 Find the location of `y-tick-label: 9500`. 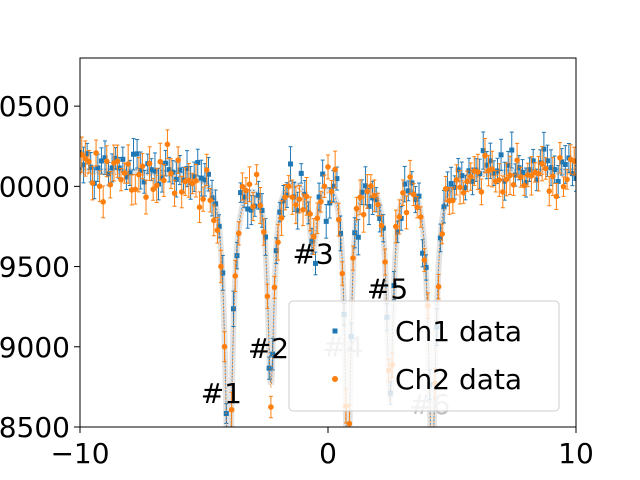

y-tick-label: 9500 is located at coordinates (35, 267).